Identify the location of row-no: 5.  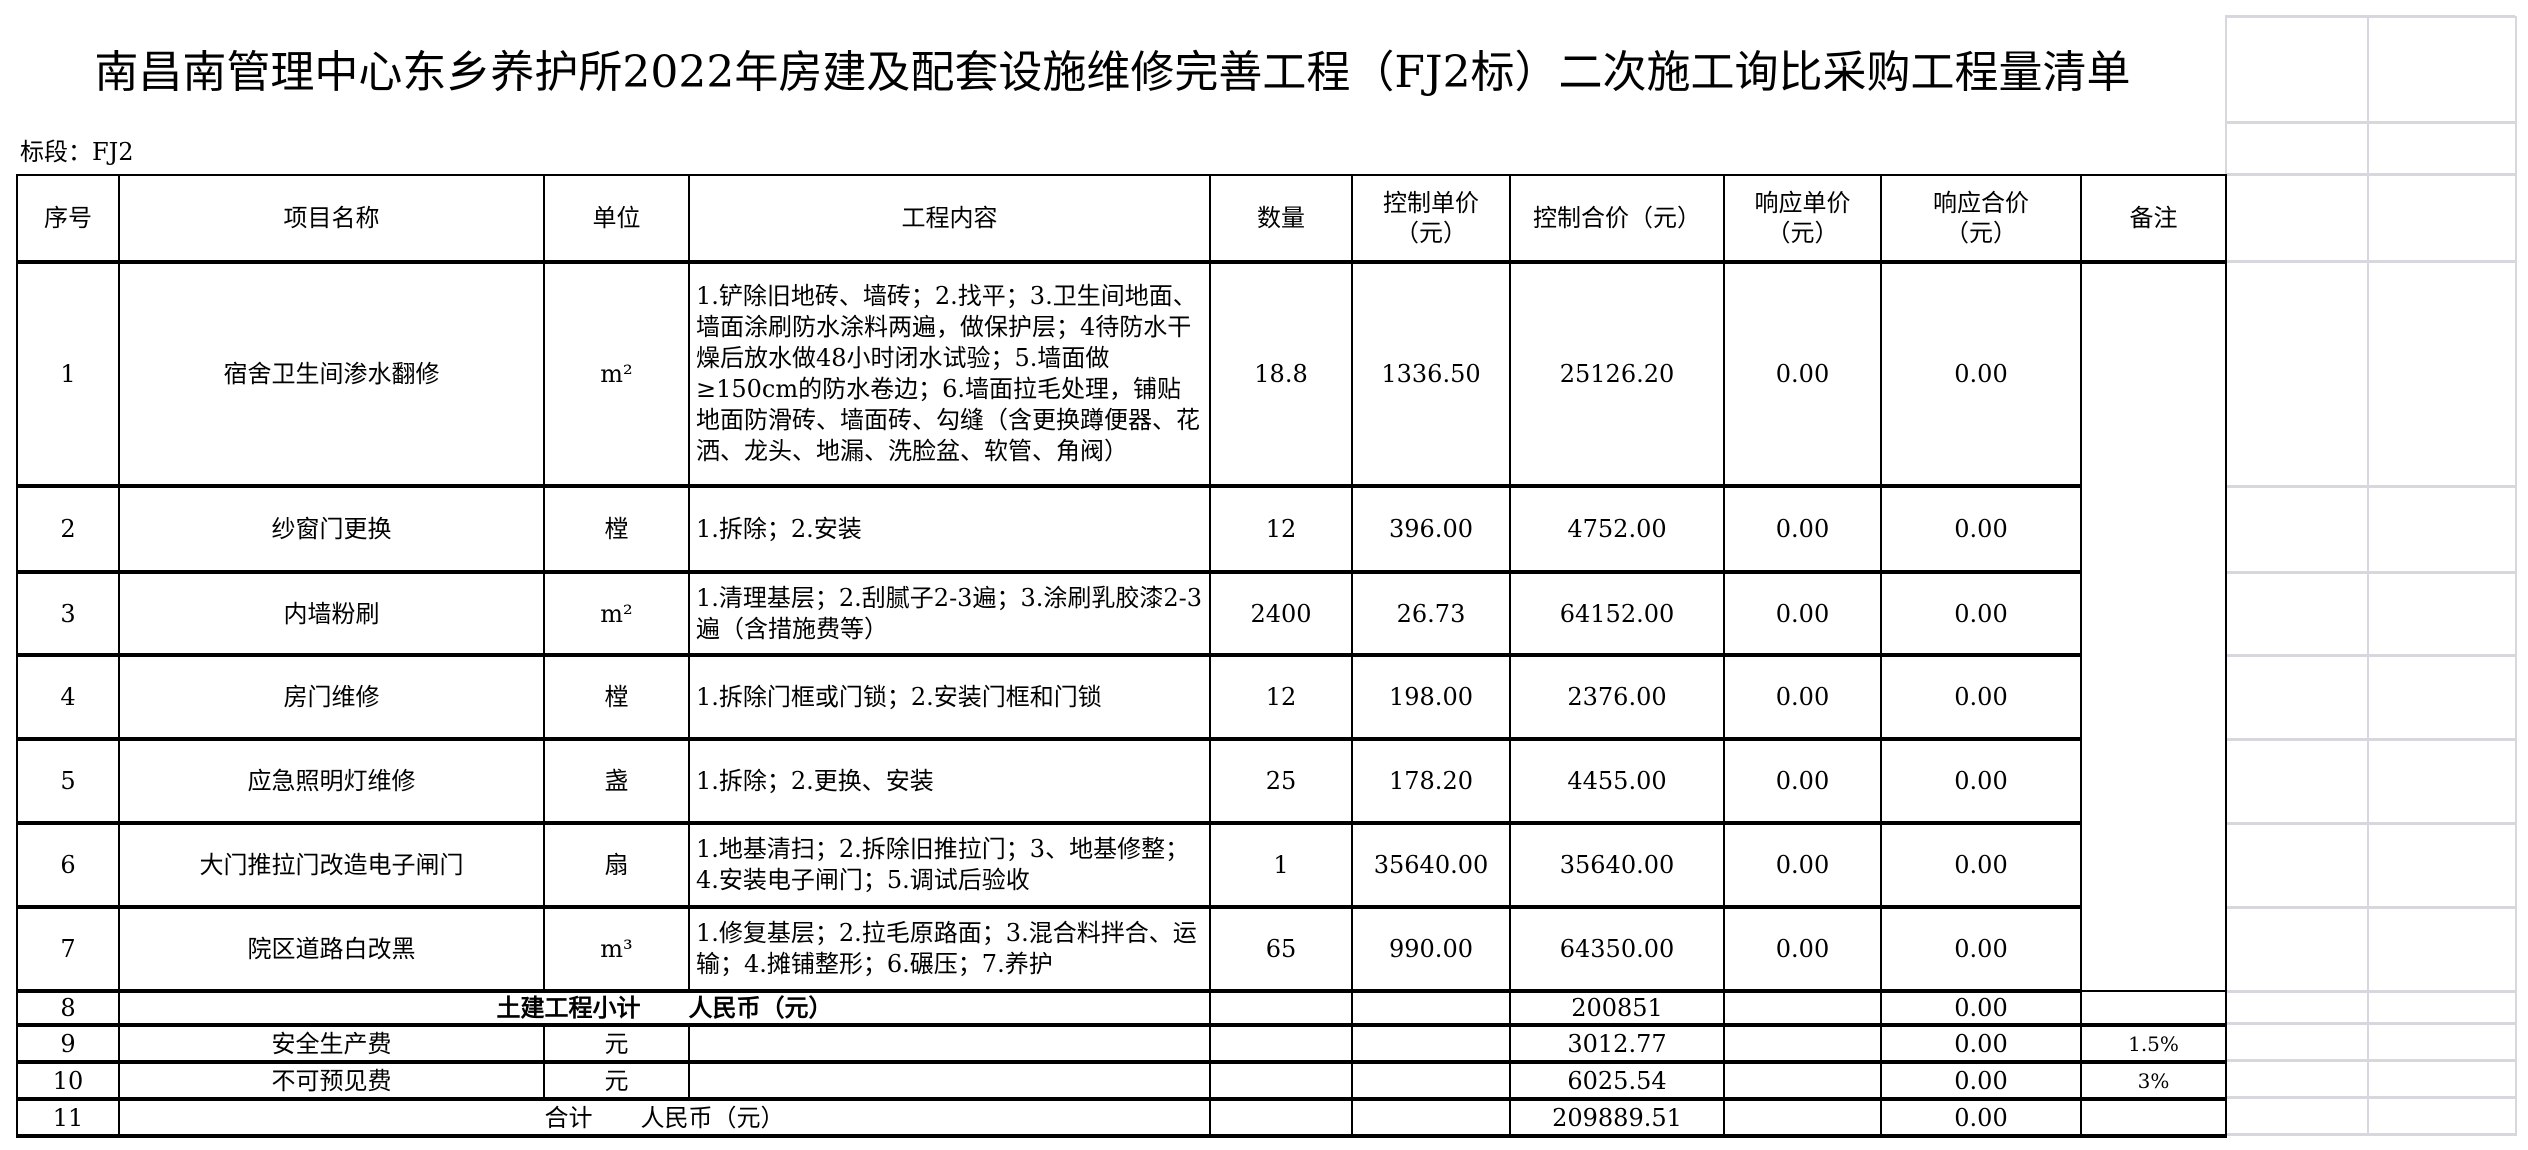
(68, 781).